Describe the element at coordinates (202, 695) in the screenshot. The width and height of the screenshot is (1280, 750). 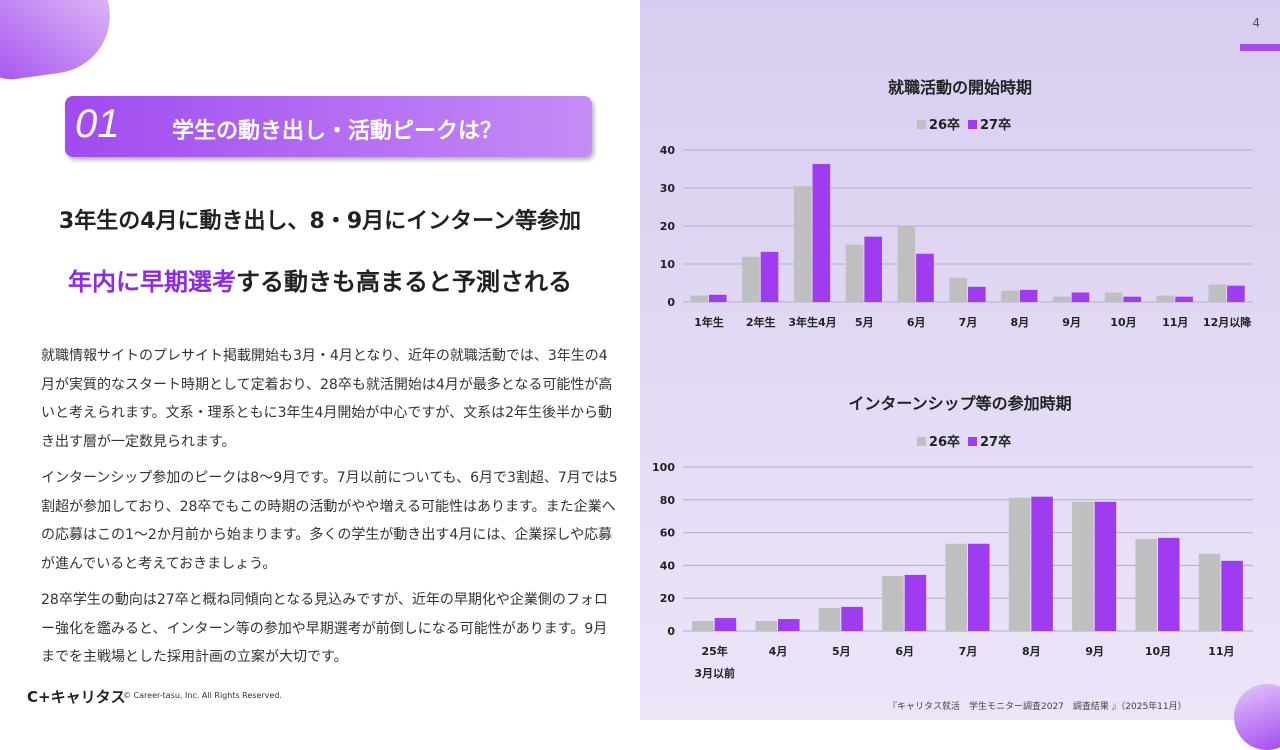
I see `copyright: © Career-tasu, Inc. All Rights Reserved.` at that location.